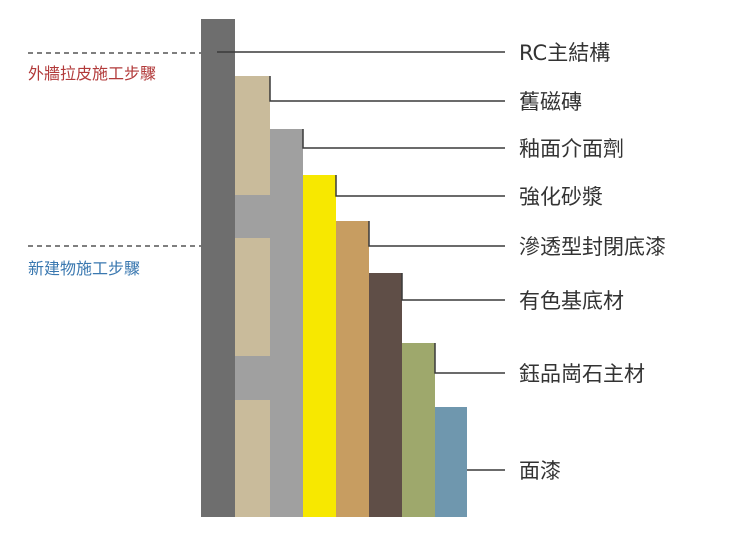  I want to click on label-old-tile: 舊磁磚, so click(550, 102).